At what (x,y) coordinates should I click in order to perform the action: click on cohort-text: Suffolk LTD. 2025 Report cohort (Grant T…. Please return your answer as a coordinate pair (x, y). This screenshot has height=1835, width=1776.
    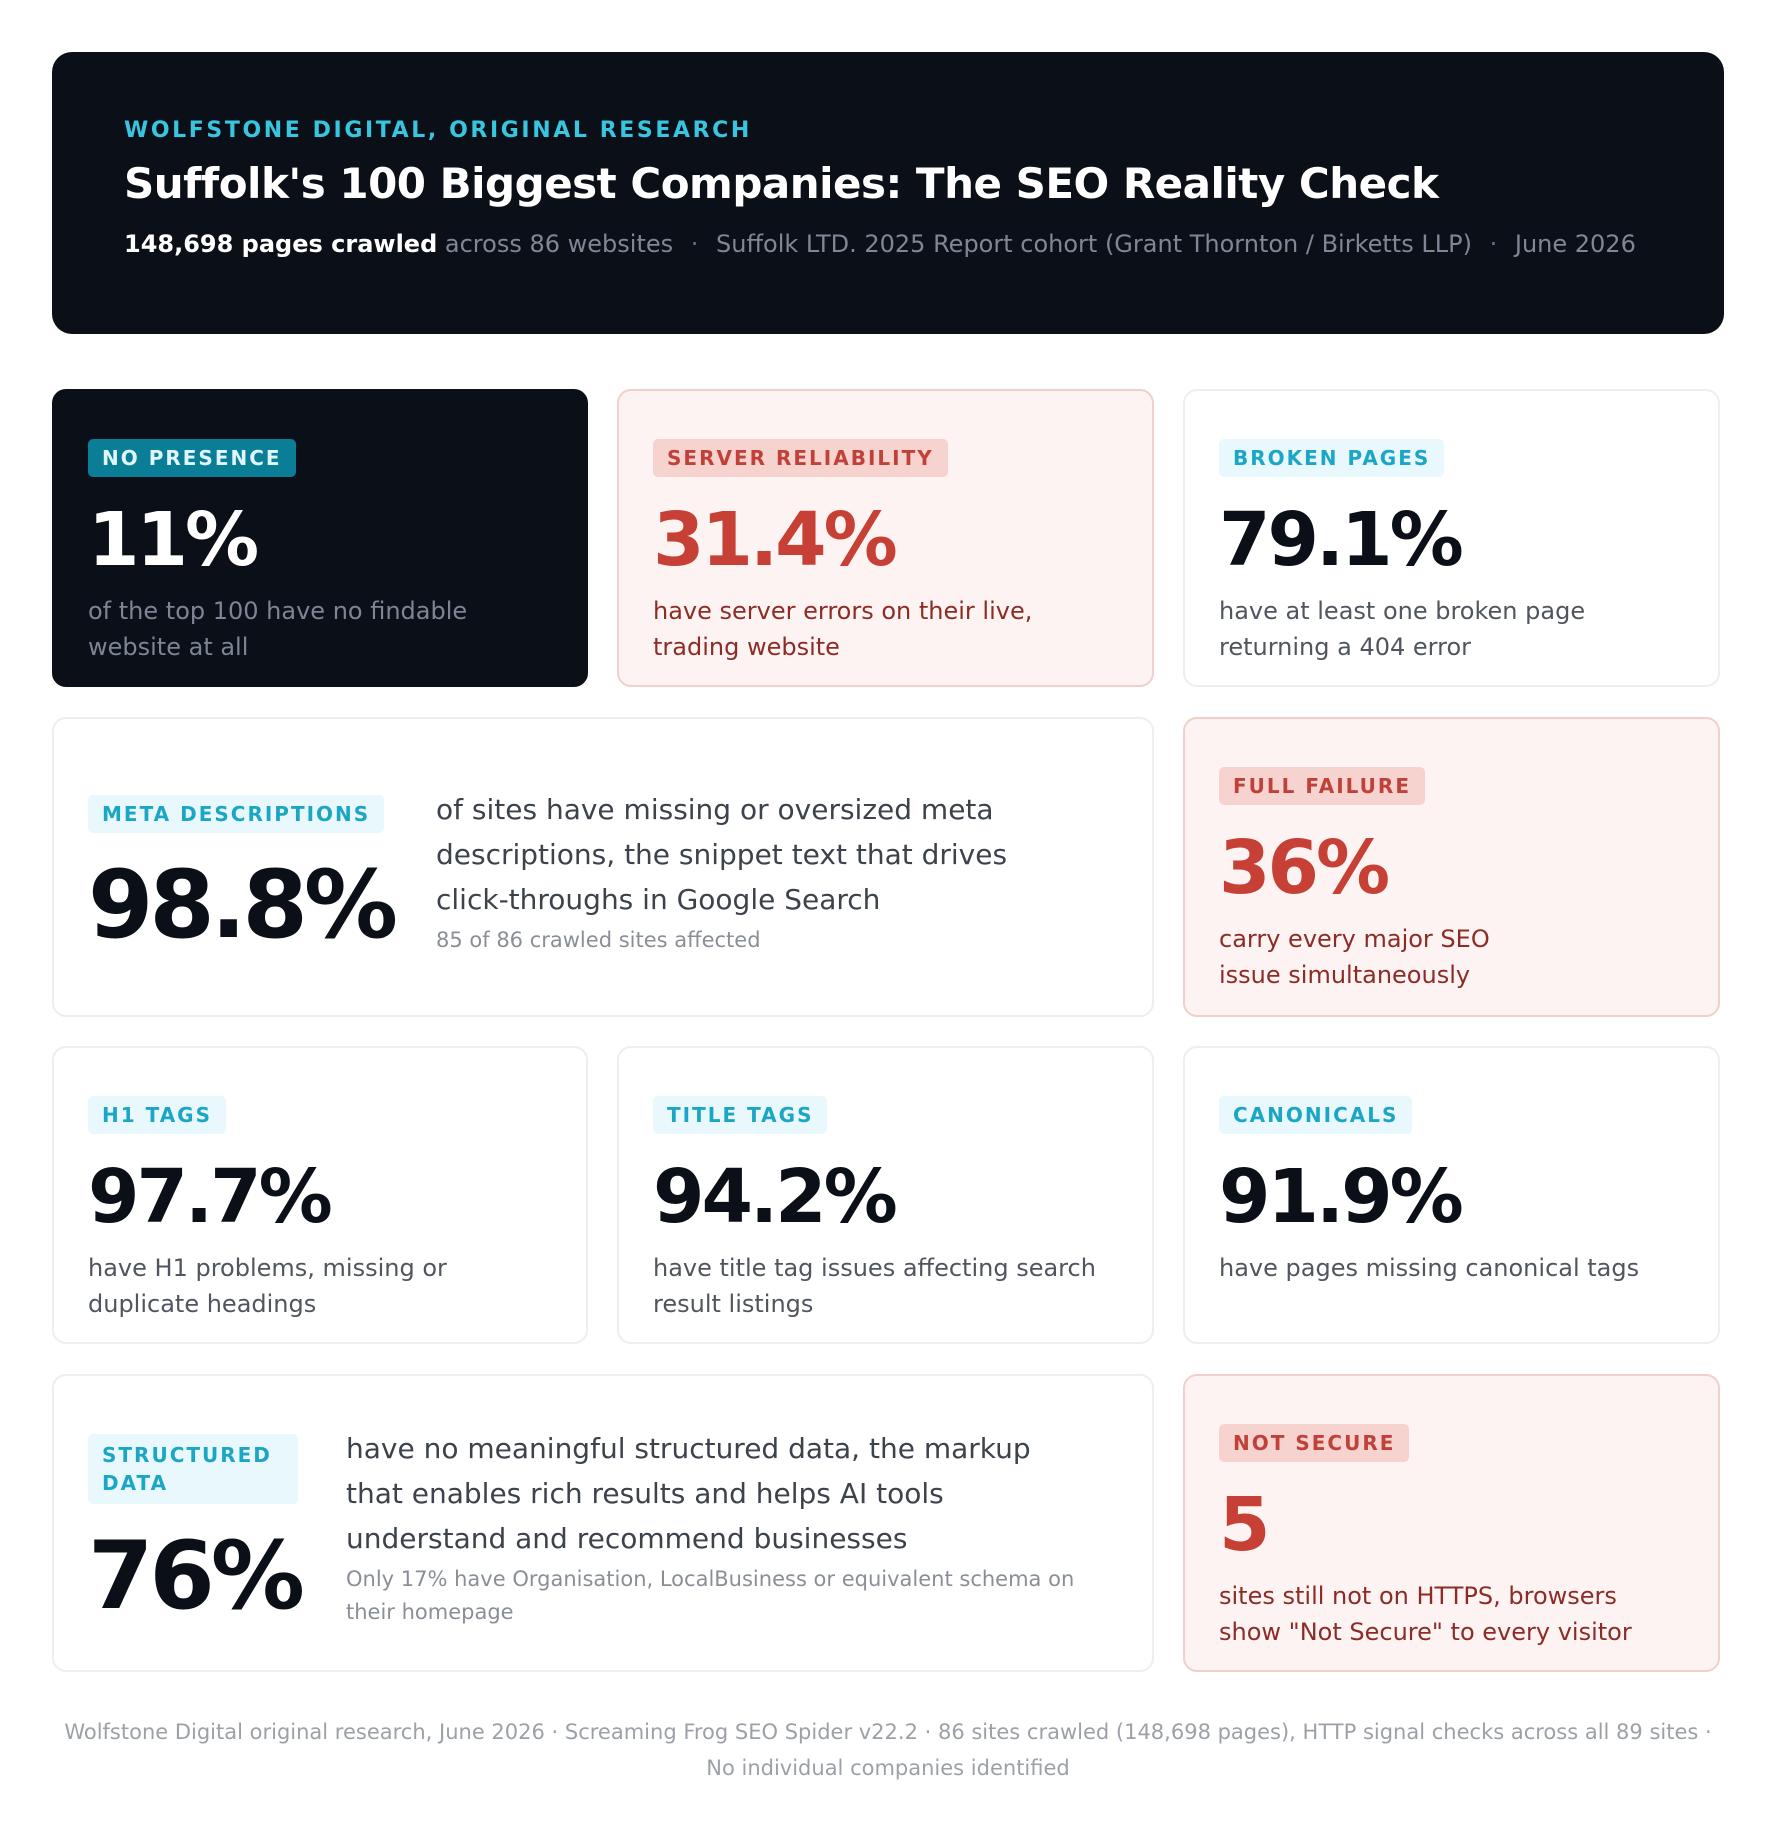
    Looking at the image, I should click on (1094, 244).